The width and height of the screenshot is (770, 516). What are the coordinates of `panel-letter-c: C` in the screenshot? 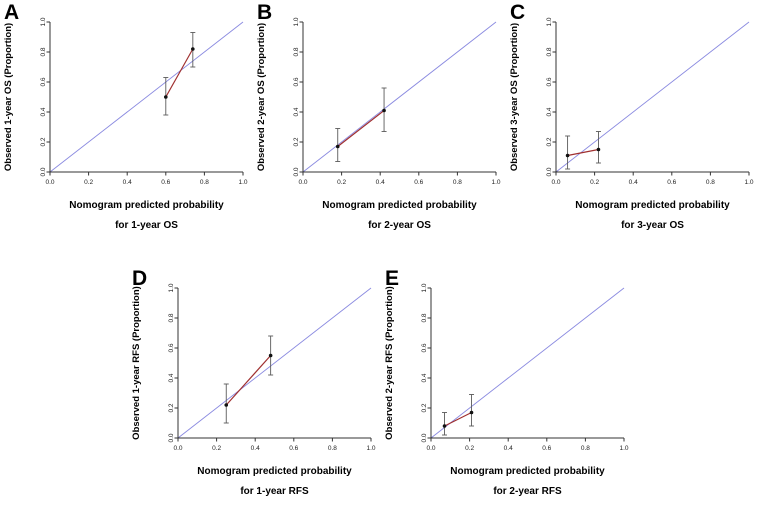 It's located at (518, 12).